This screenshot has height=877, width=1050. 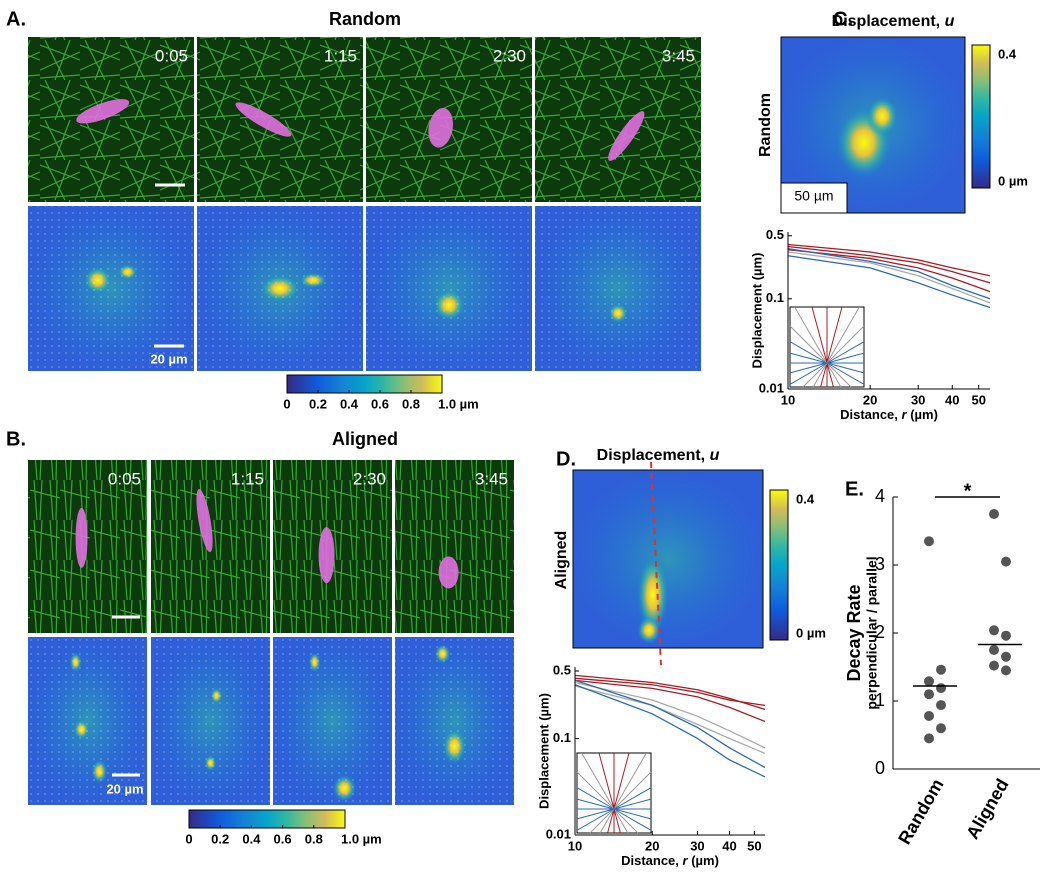 I want to click on time-stamp: 1:15, so click(x=340, y=55).